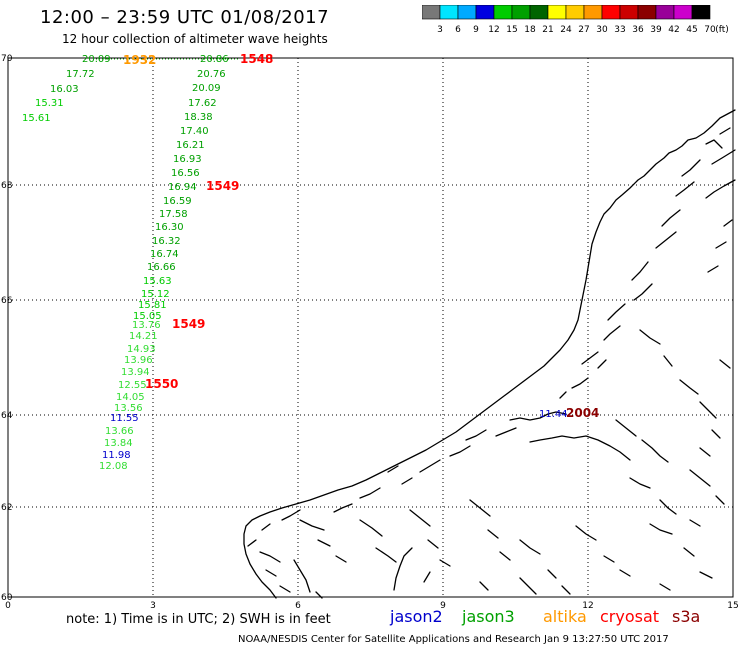 The height and width of the screenshot is (650, 740). Describe the element at coordinates (656, 30) in the screenshot. I see `colorbar-label: 39` at that location.